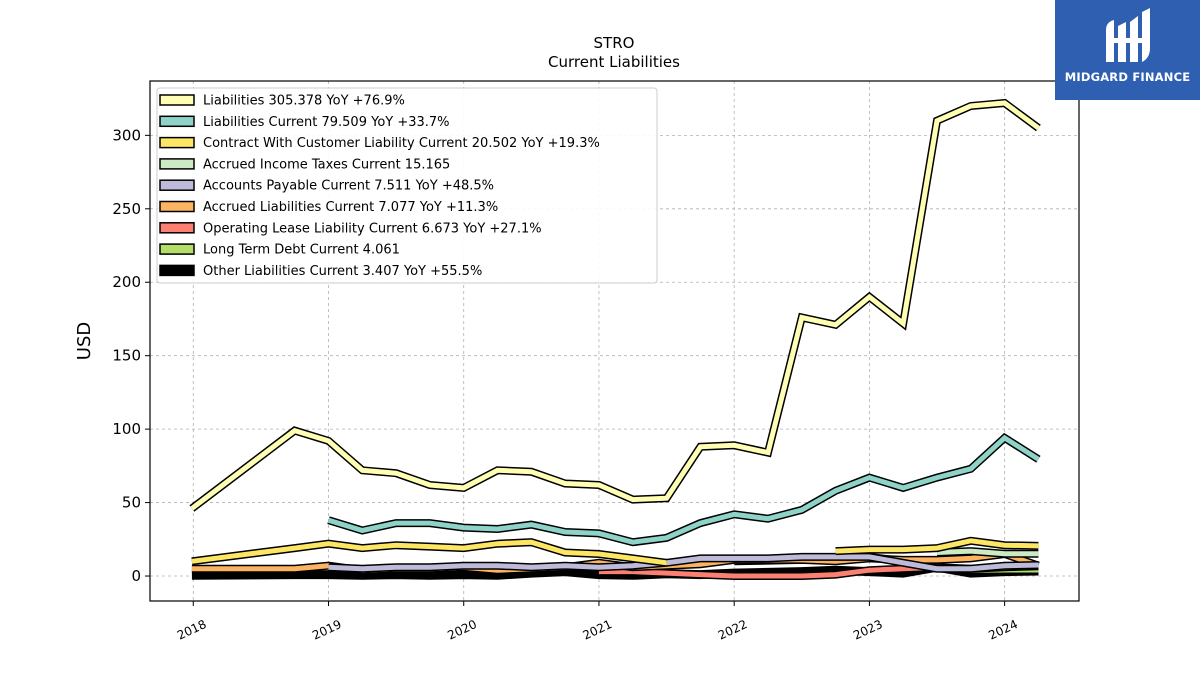  Describe the element at coordinates (84, 341) in the screenshot. I see `y-axis-label: USD` at that location.